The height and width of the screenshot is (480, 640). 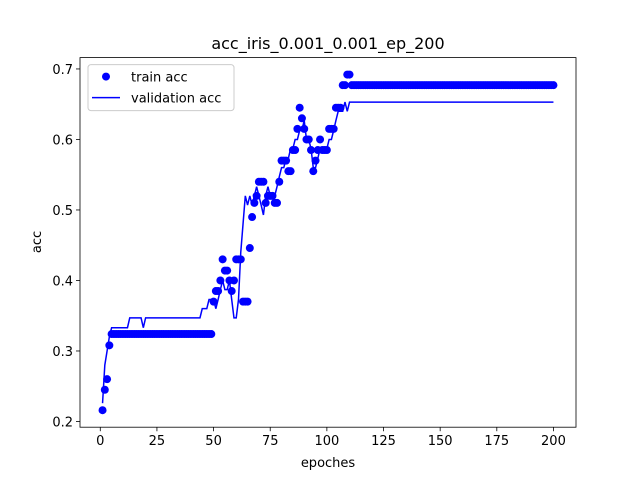 I want to click on x-axis-label: epoches, so click(x=328, y=463).